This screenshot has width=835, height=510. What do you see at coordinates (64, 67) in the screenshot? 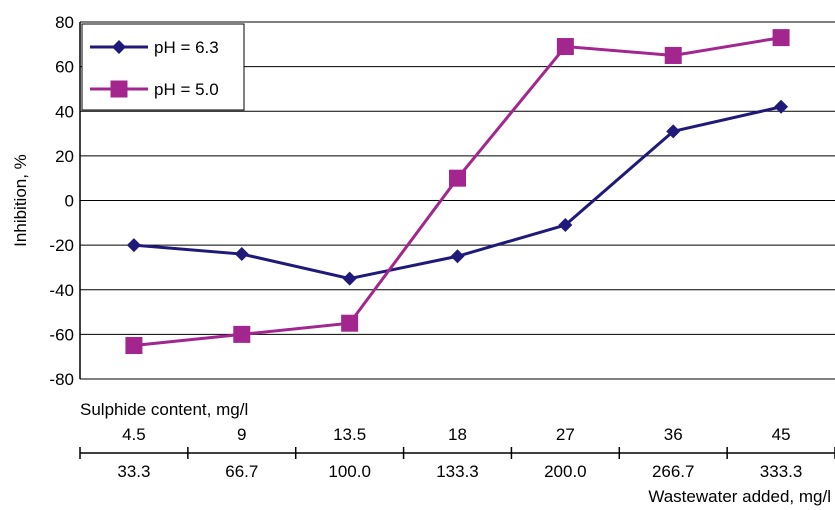
I see `y-tick-label: 60` at bounding box center [64, 67].